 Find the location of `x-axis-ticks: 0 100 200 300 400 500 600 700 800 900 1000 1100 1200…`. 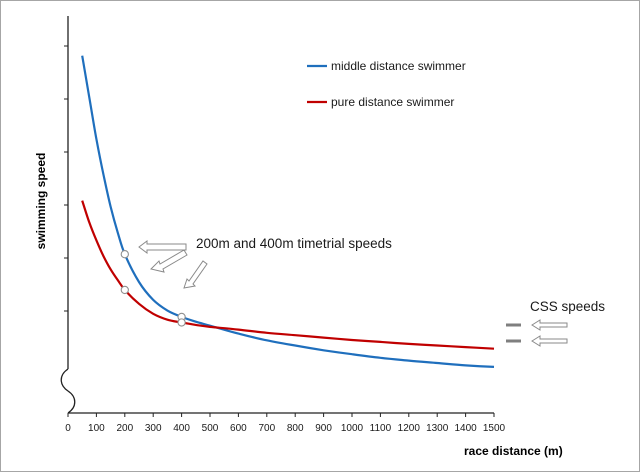

x-axis-ticks: 0 100 200 300 400 500 600 700 800 900 1000 1100 1200… is located at coordinates (285, 423).